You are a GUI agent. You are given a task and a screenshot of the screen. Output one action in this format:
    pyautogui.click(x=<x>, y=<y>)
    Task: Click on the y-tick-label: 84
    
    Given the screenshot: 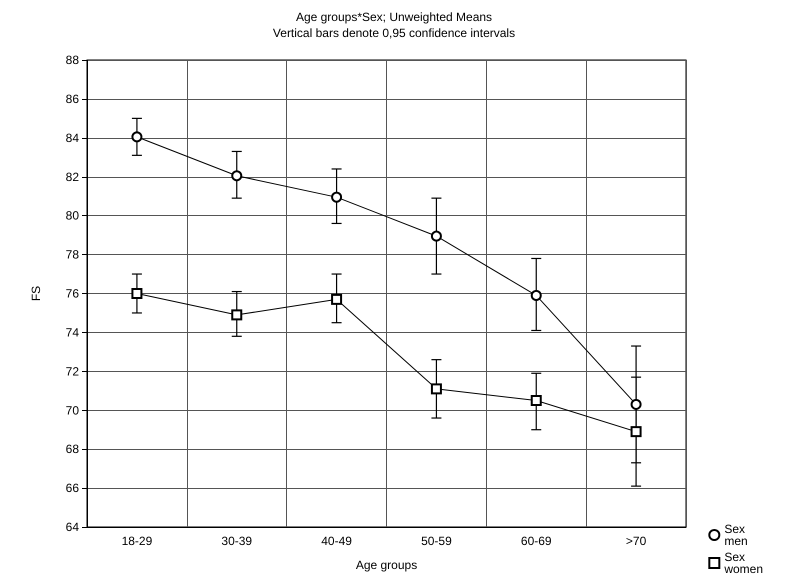 What is the action you would take?
    pyautogui.click(x=73, y=137)
    